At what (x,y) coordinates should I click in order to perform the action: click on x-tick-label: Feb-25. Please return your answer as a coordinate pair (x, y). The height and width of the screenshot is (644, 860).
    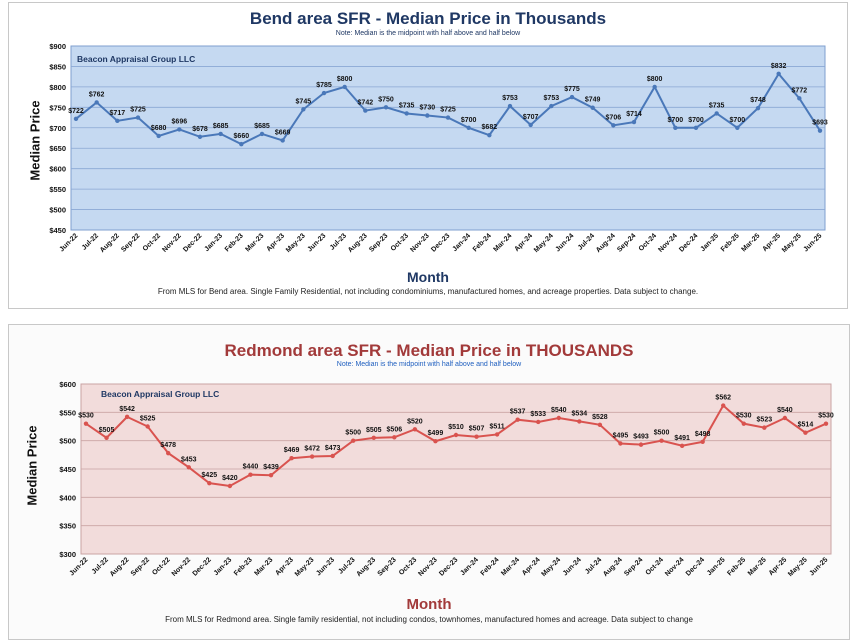
    Looking at the image, I should click on (736, 566).